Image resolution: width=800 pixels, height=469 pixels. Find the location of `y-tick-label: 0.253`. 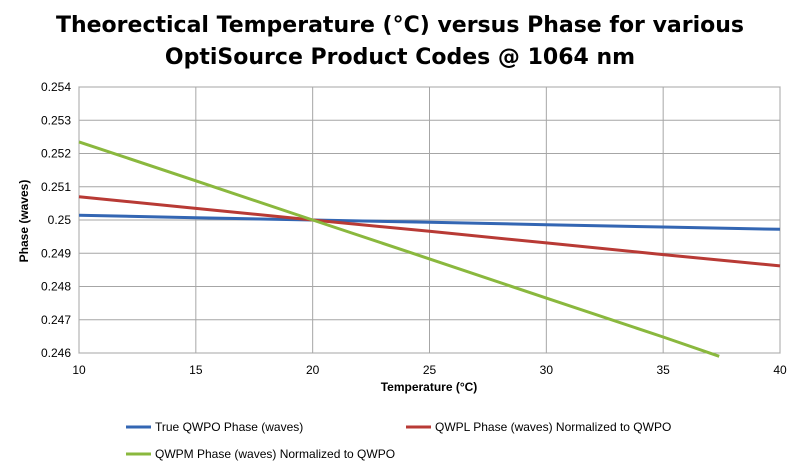

y-tick-label: 0.253 is located at coordinates (56, 120).